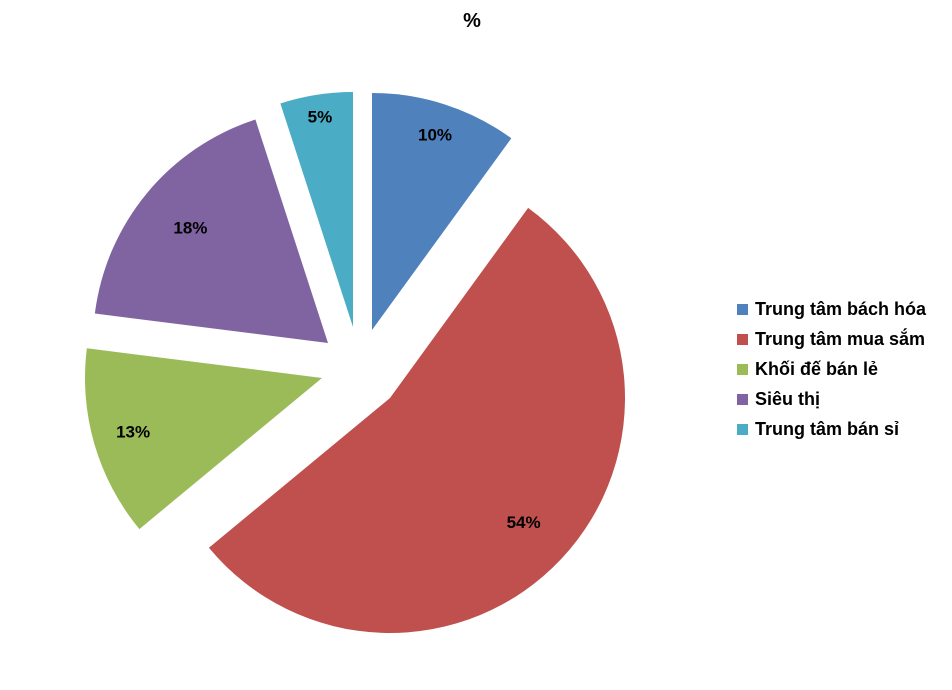 The height and width of the screenshot is (690, 952). What do you see at coordinates (831, 399) in the screenshot?
I see `legend-item: Siêu thị` at bounding box center [831, 399].